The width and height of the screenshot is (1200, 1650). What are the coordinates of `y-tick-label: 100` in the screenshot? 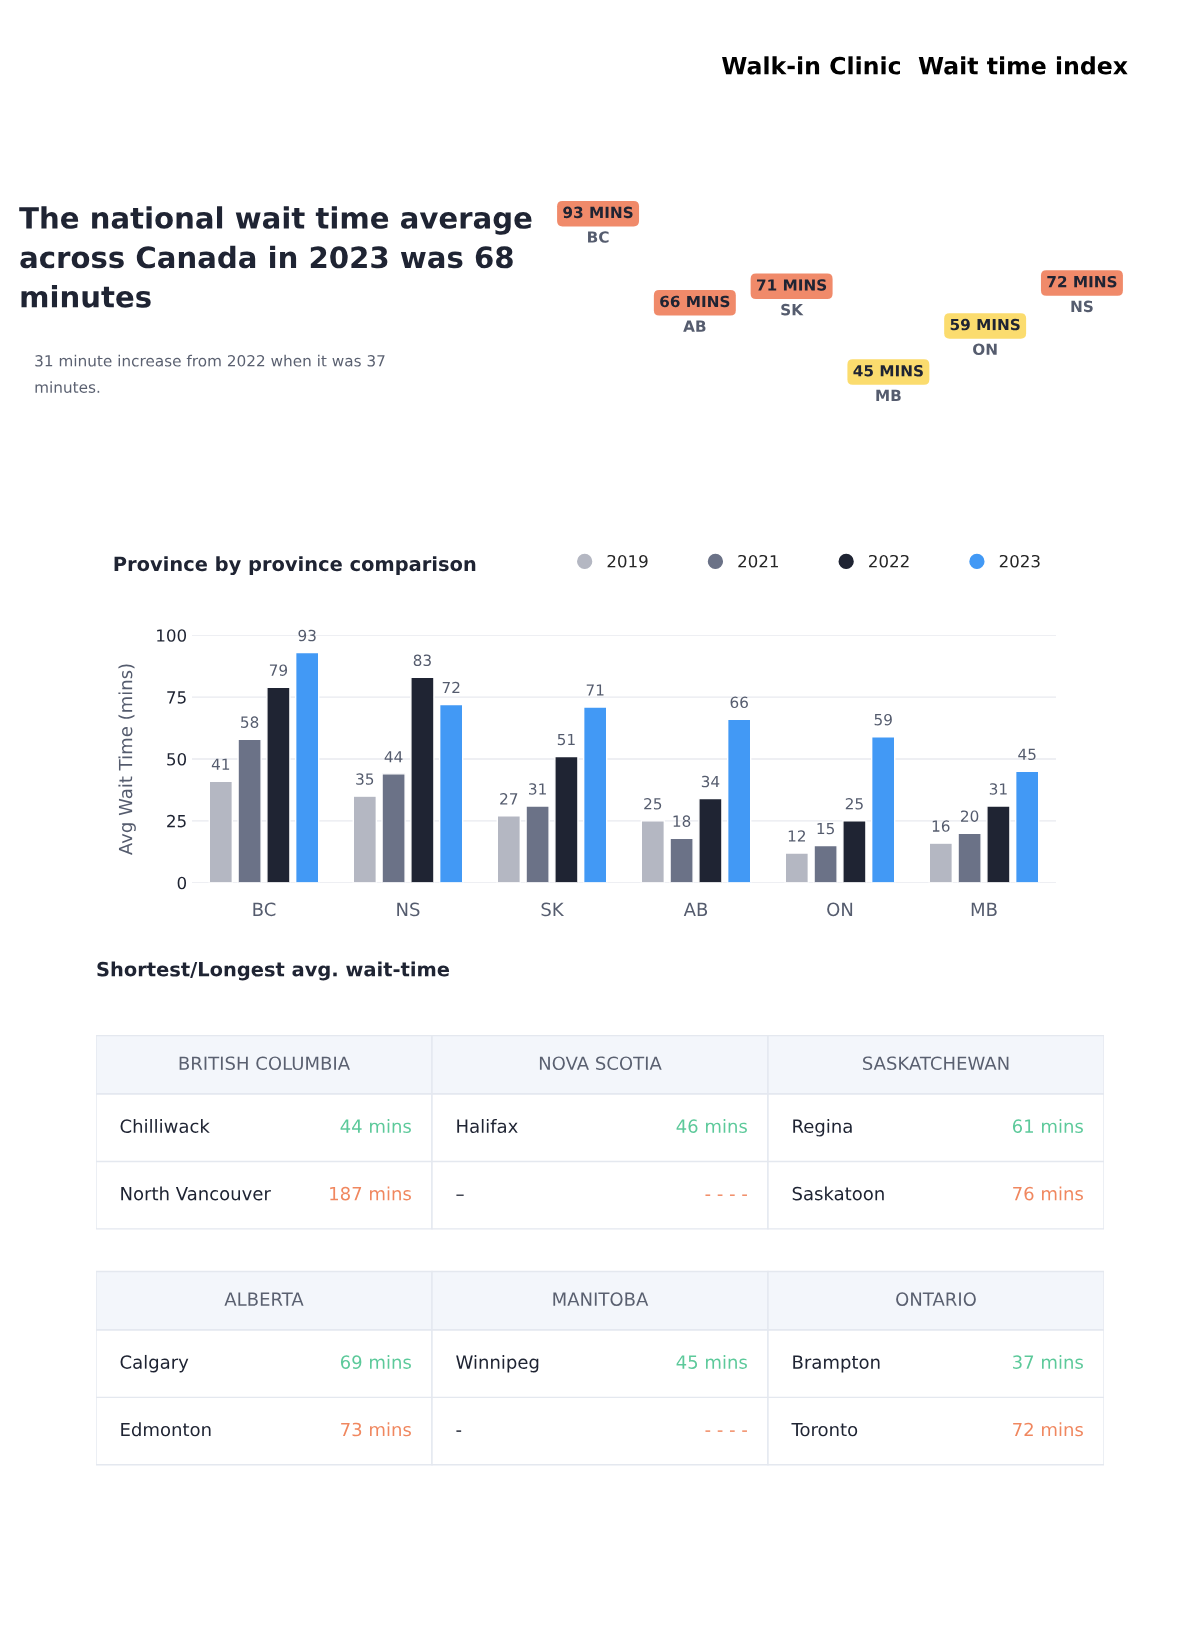 It's located at (172, 635).